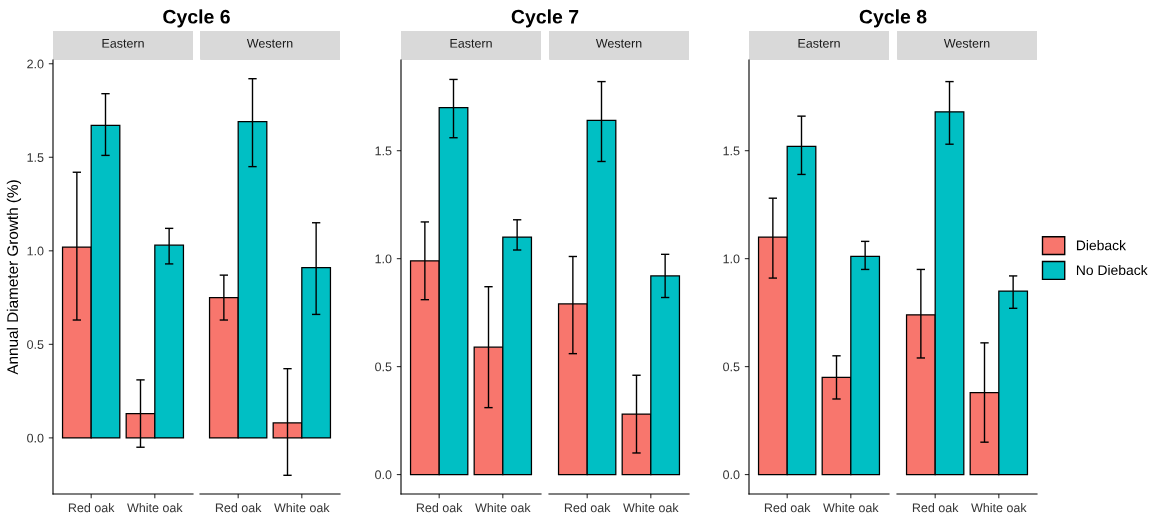 This screenshot has height=516, width=1174. Describe the element at coordinates (1112, 270) in the screenshot. I see `legend-label: No Dieback` at that location.